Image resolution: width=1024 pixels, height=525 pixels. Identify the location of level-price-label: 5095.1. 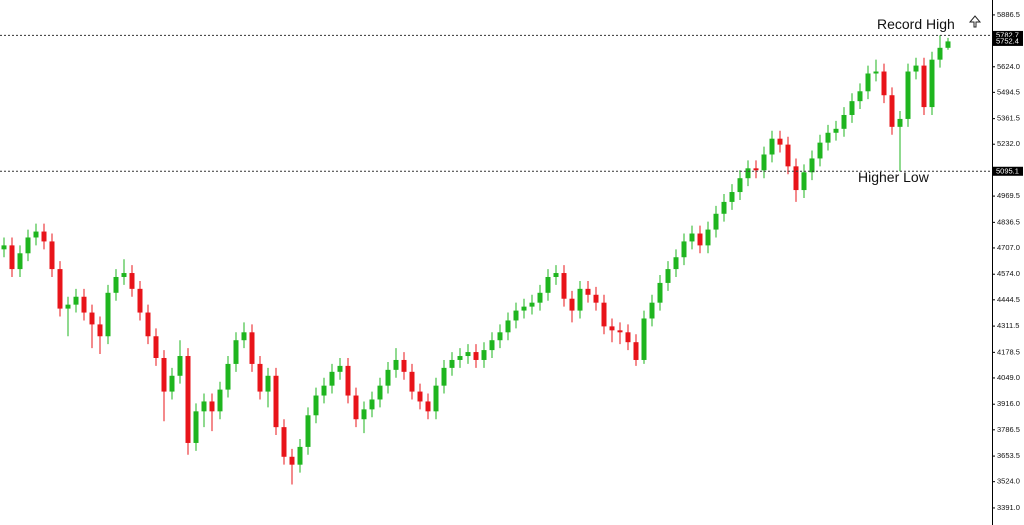
(1007, 170).